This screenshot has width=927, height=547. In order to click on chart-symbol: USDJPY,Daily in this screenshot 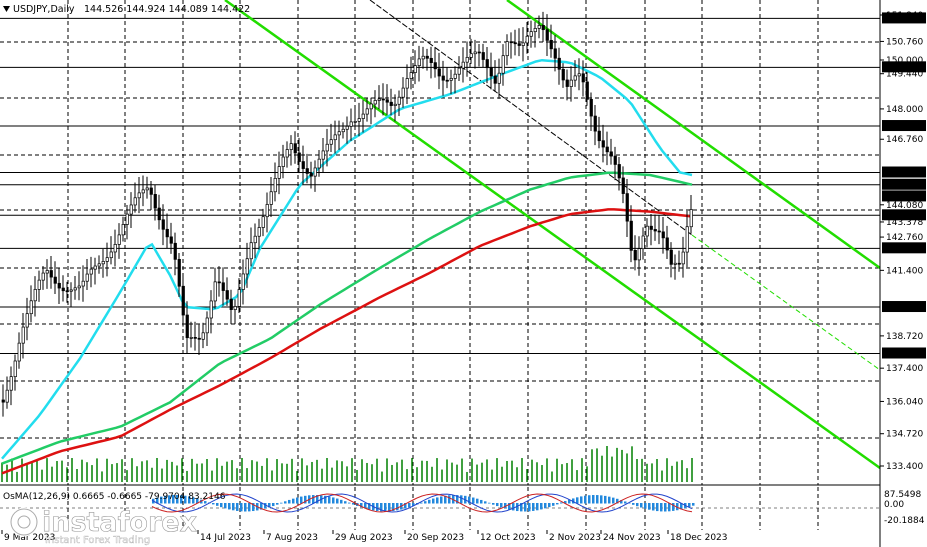, I will do `click(44, 9)`.